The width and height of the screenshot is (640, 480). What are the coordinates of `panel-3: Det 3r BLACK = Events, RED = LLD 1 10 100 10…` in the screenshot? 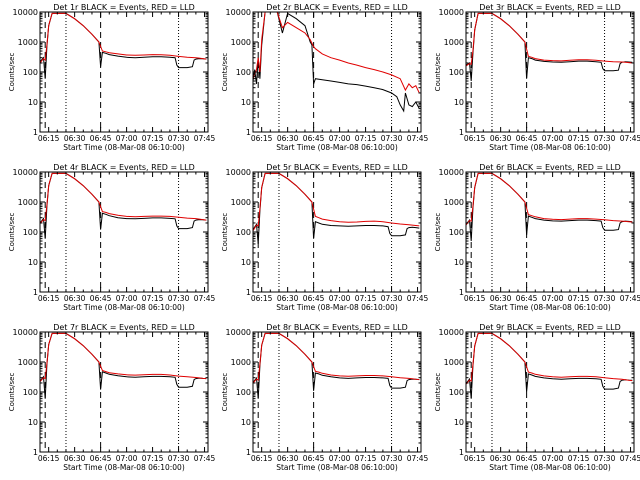 It's located at (537, 77).